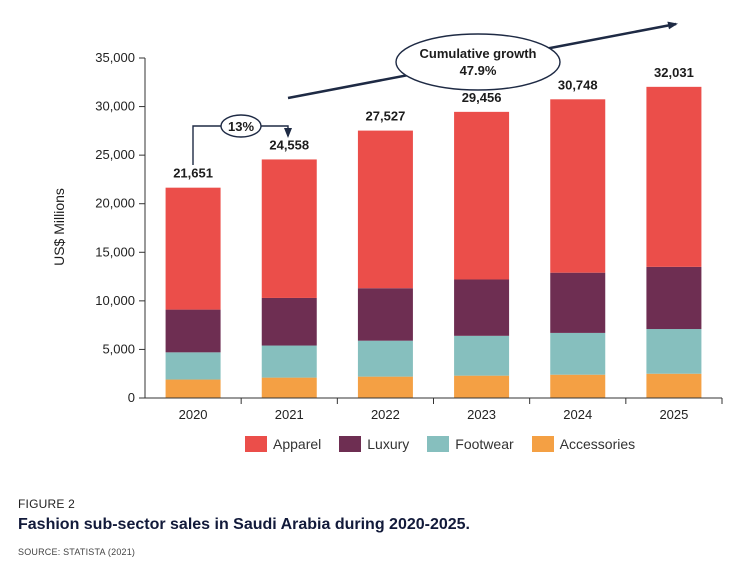 This screenshot has width=746, height=576. I want to click on cumulative-growth-annotation: Cumulative growth 47.9%, so click(482, 60).